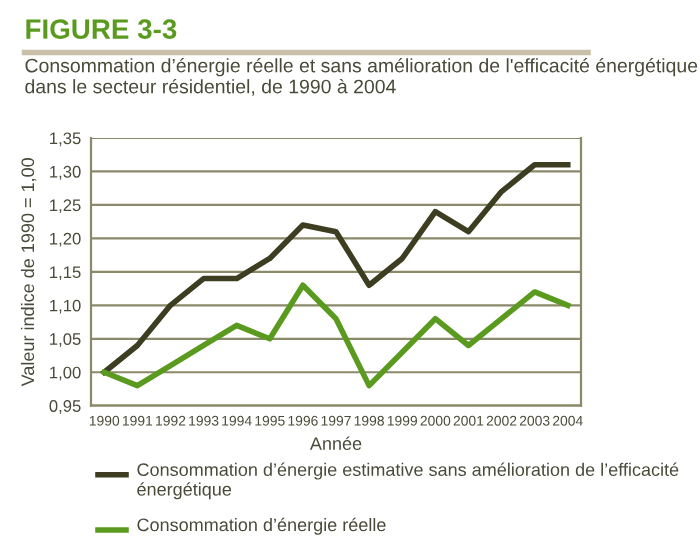 This screenshot has width=700, height=552. Describe the element at coordinates (361, 76) in the screenshot. I see `chart-subtitle: Consommation d’énergie réelle et sans amélioration de l'efficacité énergétique dans le secteur résidentiel, de 1990 à 2004` at that location.